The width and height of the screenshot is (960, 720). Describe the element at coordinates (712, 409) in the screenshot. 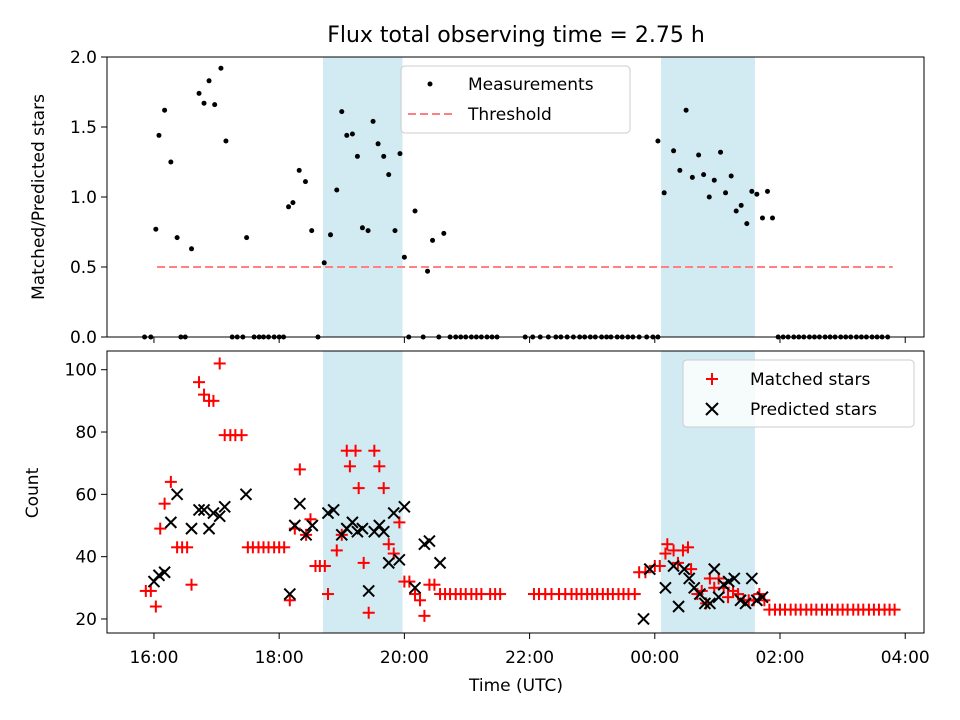

I see `legend-predicted-marker` at that location.